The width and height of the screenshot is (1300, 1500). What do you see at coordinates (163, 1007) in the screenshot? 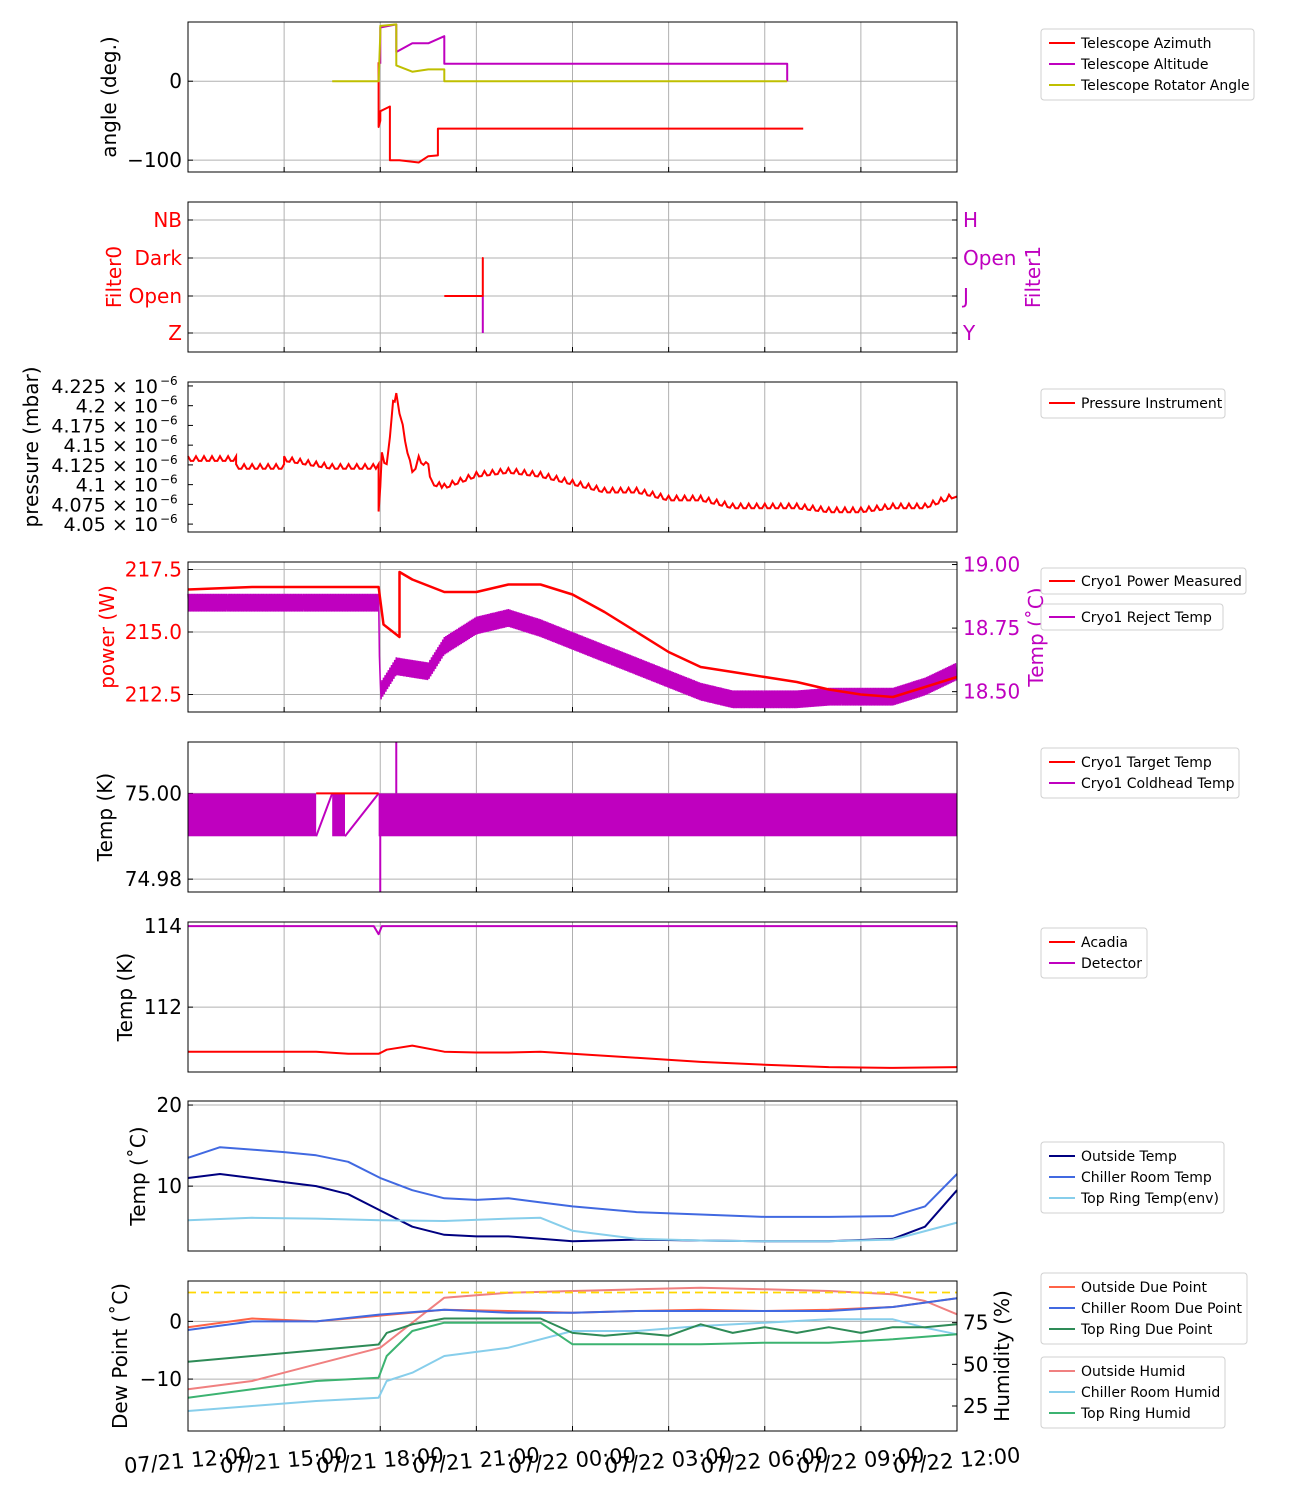
I see `y-tick-label: 112` at bounding box center [163, 1007].